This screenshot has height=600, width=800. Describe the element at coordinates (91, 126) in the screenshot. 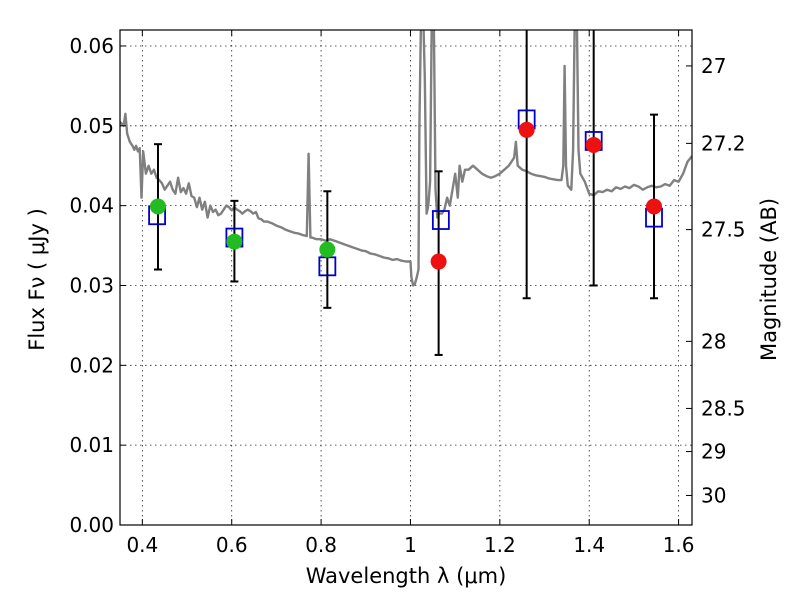

I see `y-tick-label: 0.05` at that location.